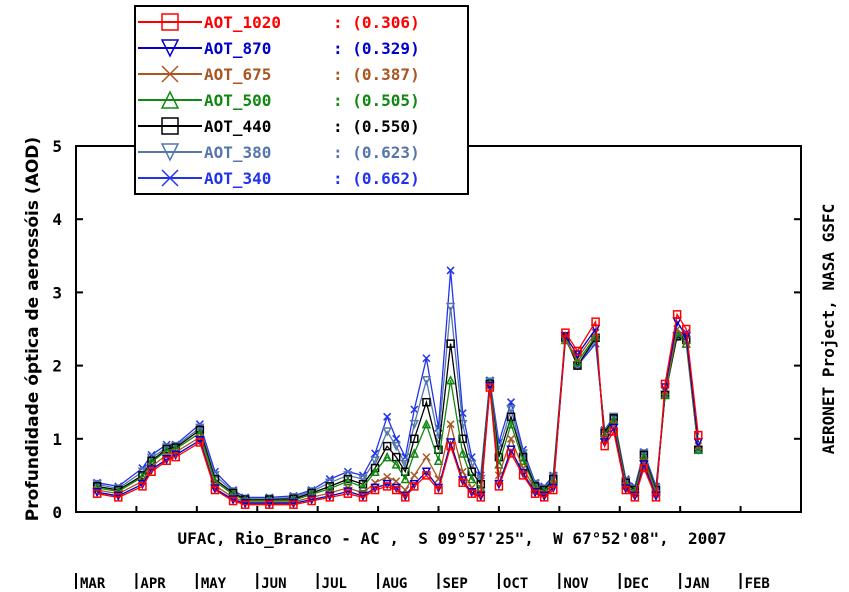 The width and height of the screenshot is (849, 592). What do you see at coordinates (57, 146) in the screenshot?
I see `y-tick-label: 5` at bounding box center [57, 146].